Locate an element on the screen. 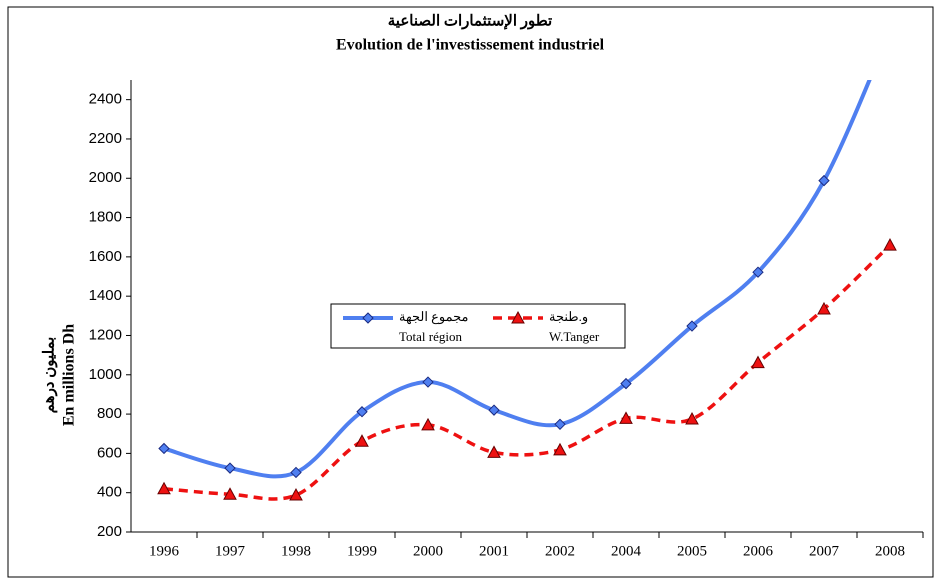 The width and height of the screenshot is (941, 582). chart-title: تطور الإستثمارات الصناعية is located at coordinates (470, 21).